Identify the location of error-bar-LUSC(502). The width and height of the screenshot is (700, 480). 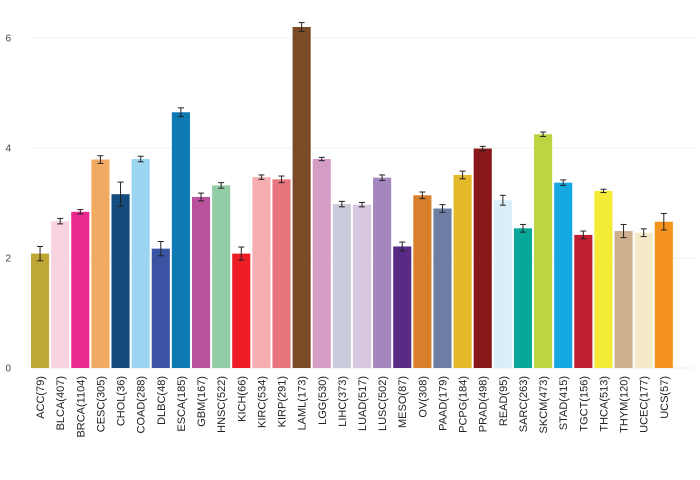
(382, 177).